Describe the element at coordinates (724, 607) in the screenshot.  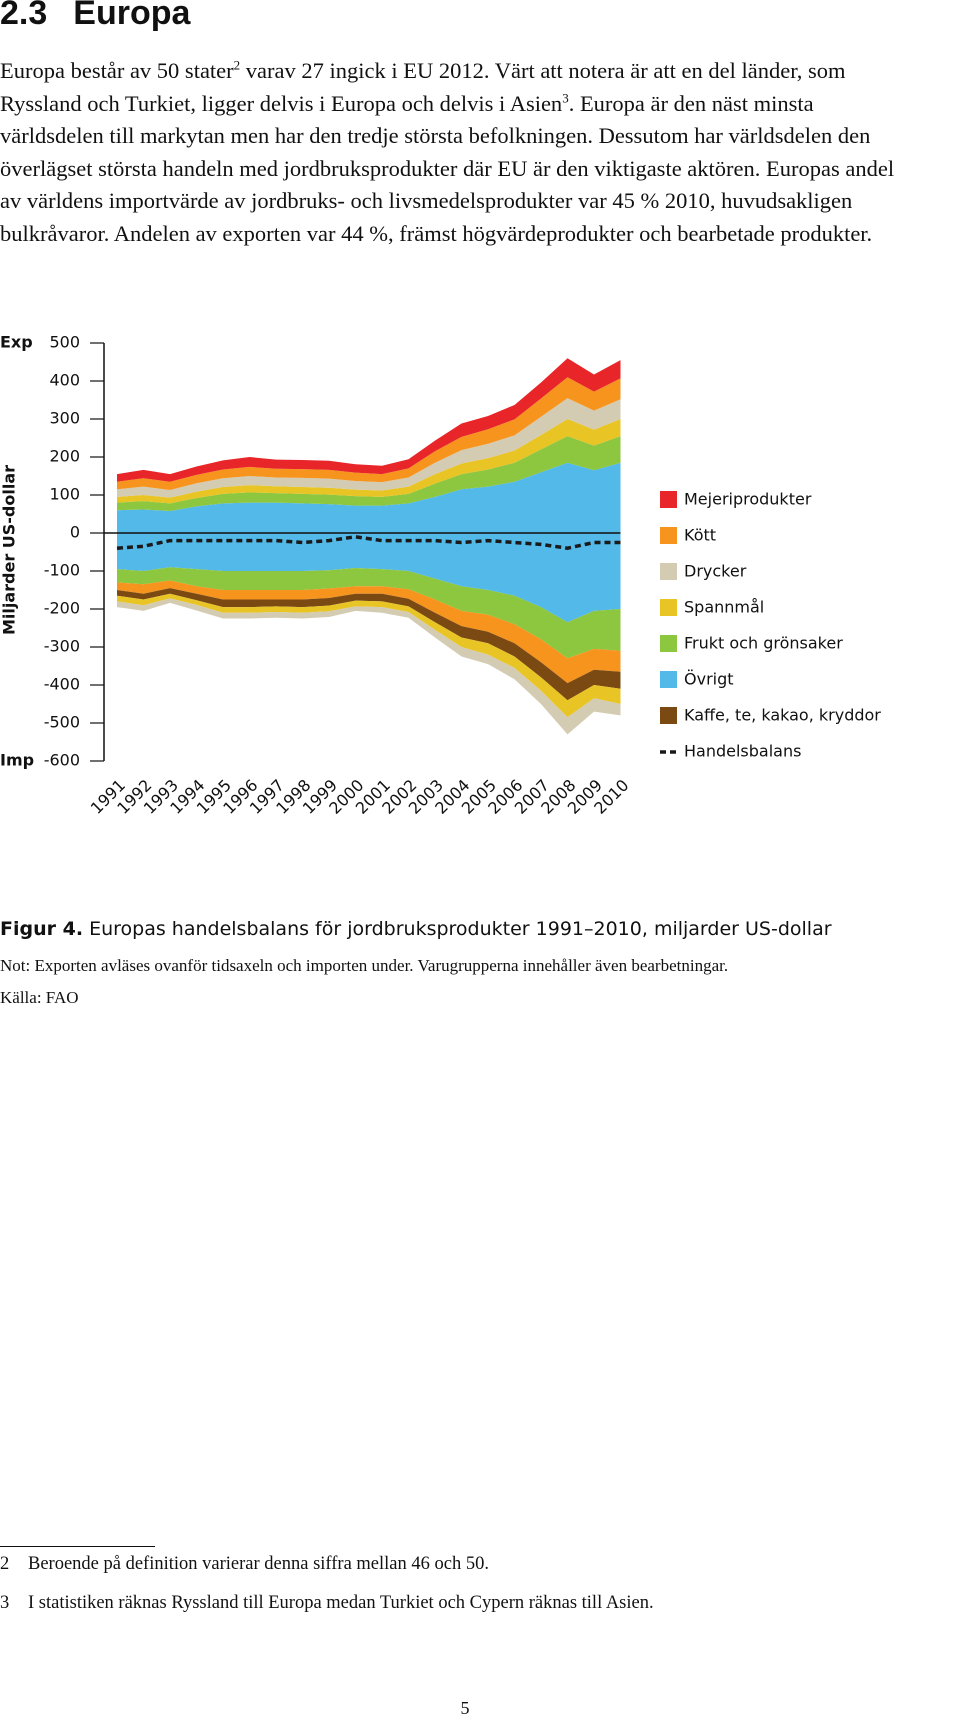
I see `legend-label: Spannmål` at that location.